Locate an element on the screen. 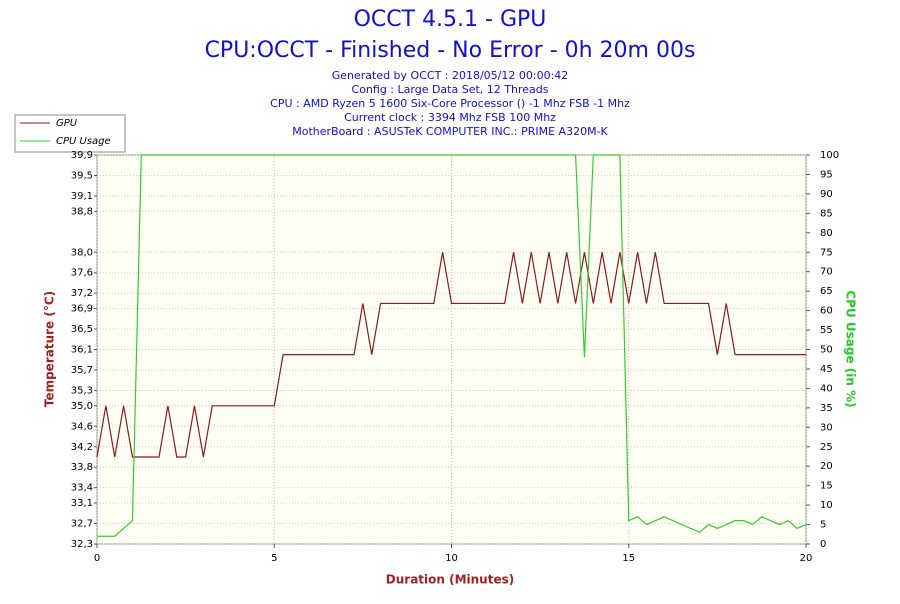 The width and height of the screenshot is (900, 604). x-axis-label: Duration (Minutes) is located at coordinates (450, 580).